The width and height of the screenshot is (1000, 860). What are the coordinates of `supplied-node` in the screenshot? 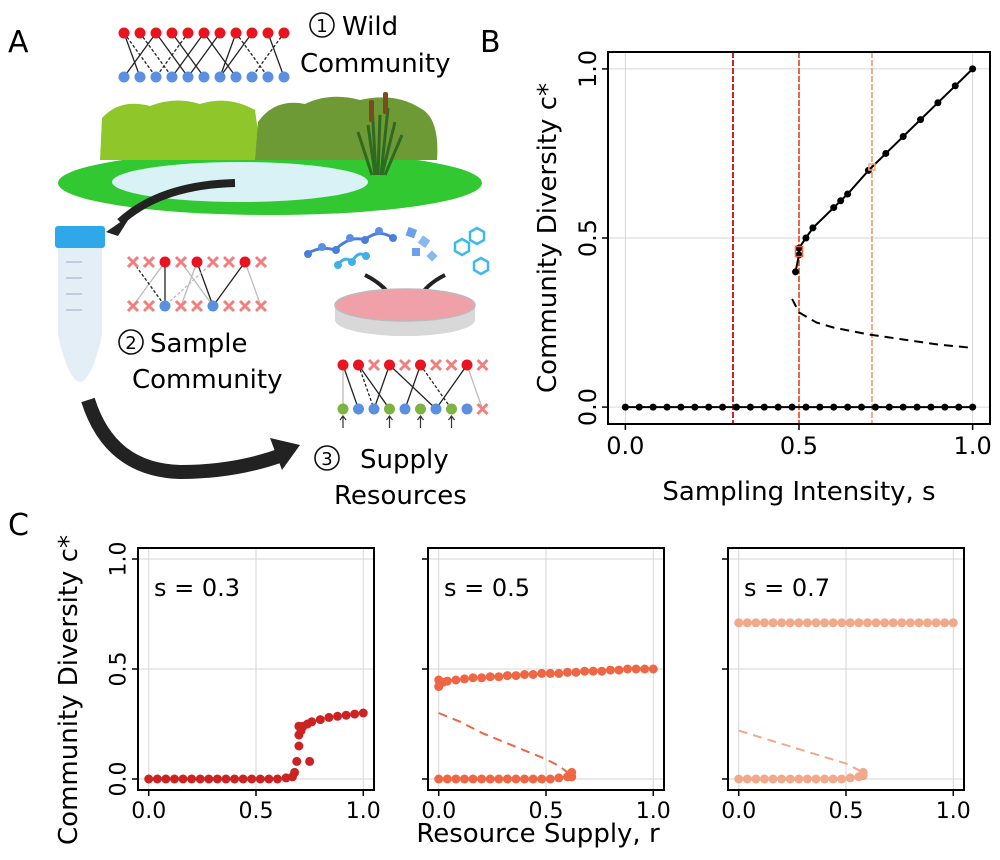 It's located at (343, 409).